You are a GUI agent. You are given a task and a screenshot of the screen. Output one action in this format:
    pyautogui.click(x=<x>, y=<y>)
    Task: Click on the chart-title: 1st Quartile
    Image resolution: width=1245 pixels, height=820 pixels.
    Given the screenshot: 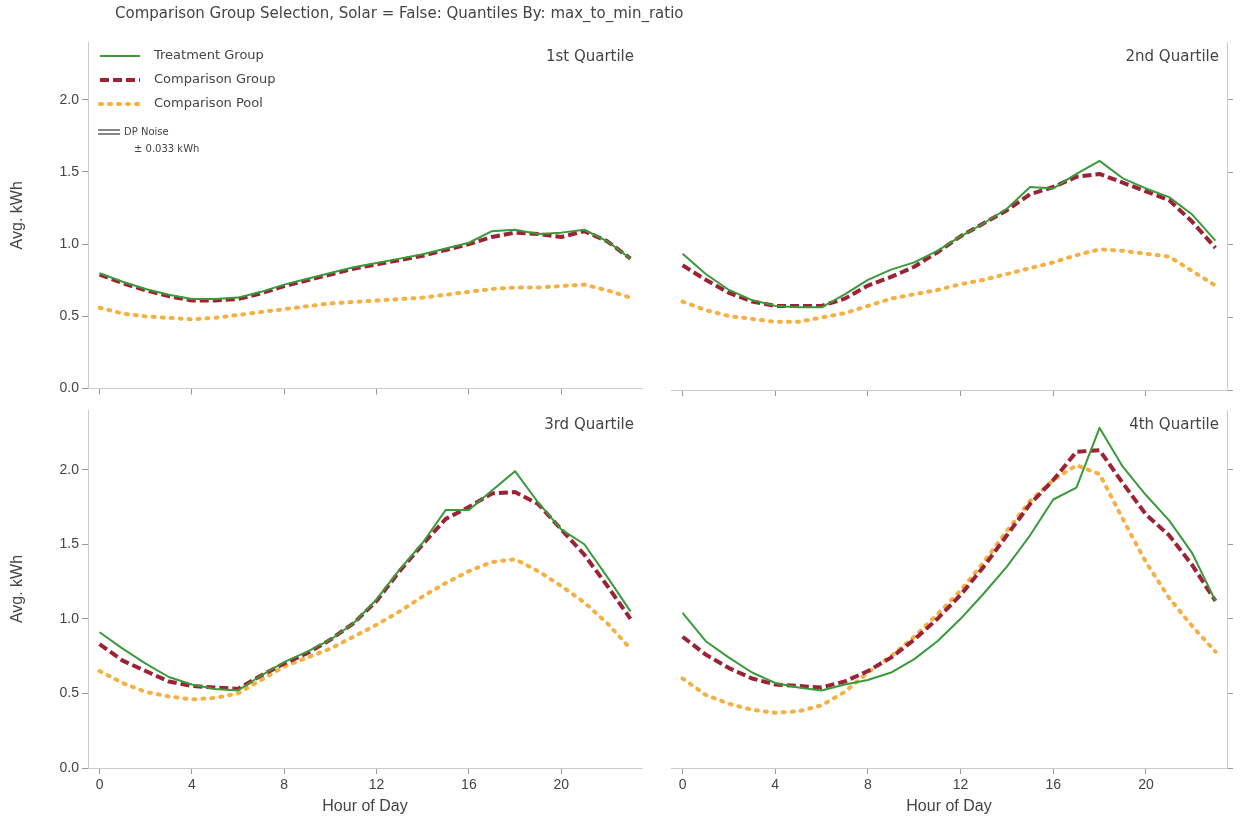 What is the action you would take?
    pyautogui.click(x=589, y=56)
    